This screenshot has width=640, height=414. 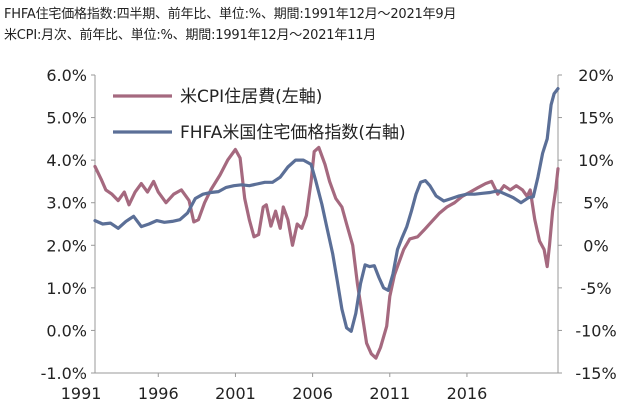 I want to click on right-y-tick-label: 15%, so click(x=596, y=118).